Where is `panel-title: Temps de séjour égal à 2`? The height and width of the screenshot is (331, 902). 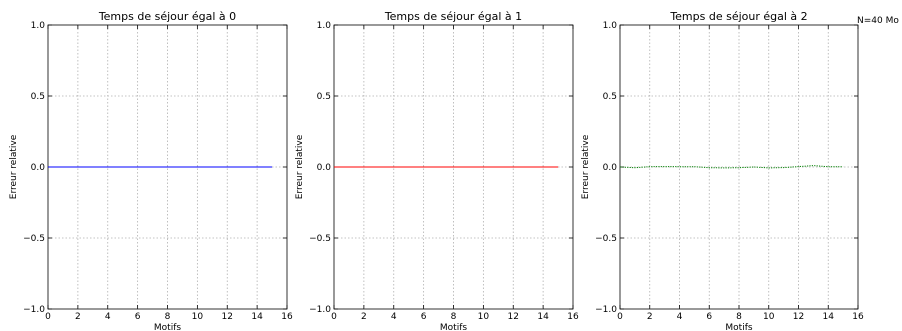
panel-title: Temps de séjour égal à 2 is located at coordinates (738, 16).